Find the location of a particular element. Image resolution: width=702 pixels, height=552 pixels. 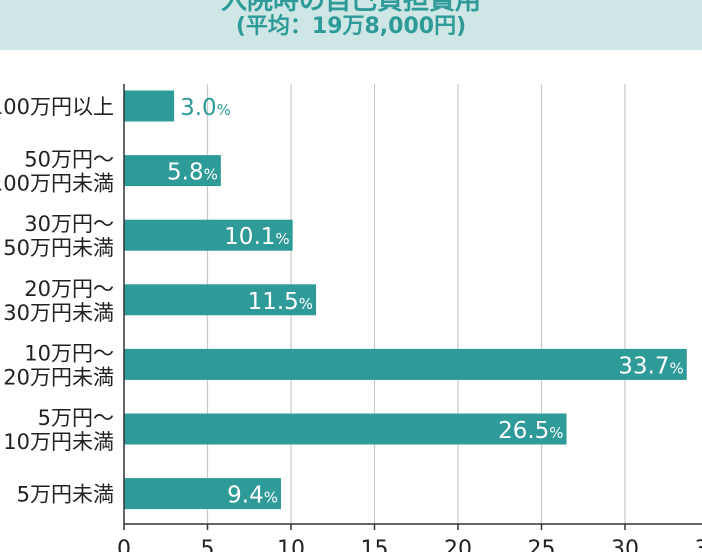

x-tick-label: 5 is located at coordinates (208, 544).